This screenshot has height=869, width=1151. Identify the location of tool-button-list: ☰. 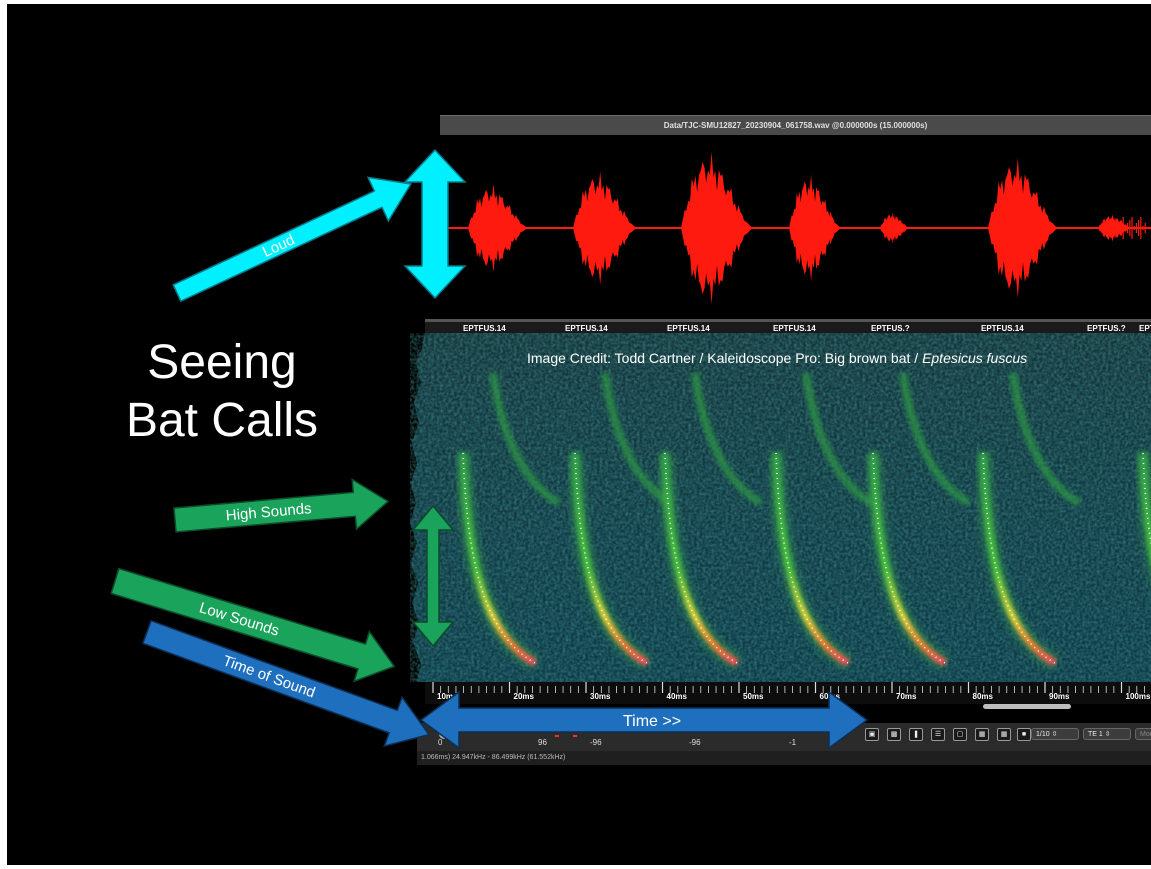
(938, 734).